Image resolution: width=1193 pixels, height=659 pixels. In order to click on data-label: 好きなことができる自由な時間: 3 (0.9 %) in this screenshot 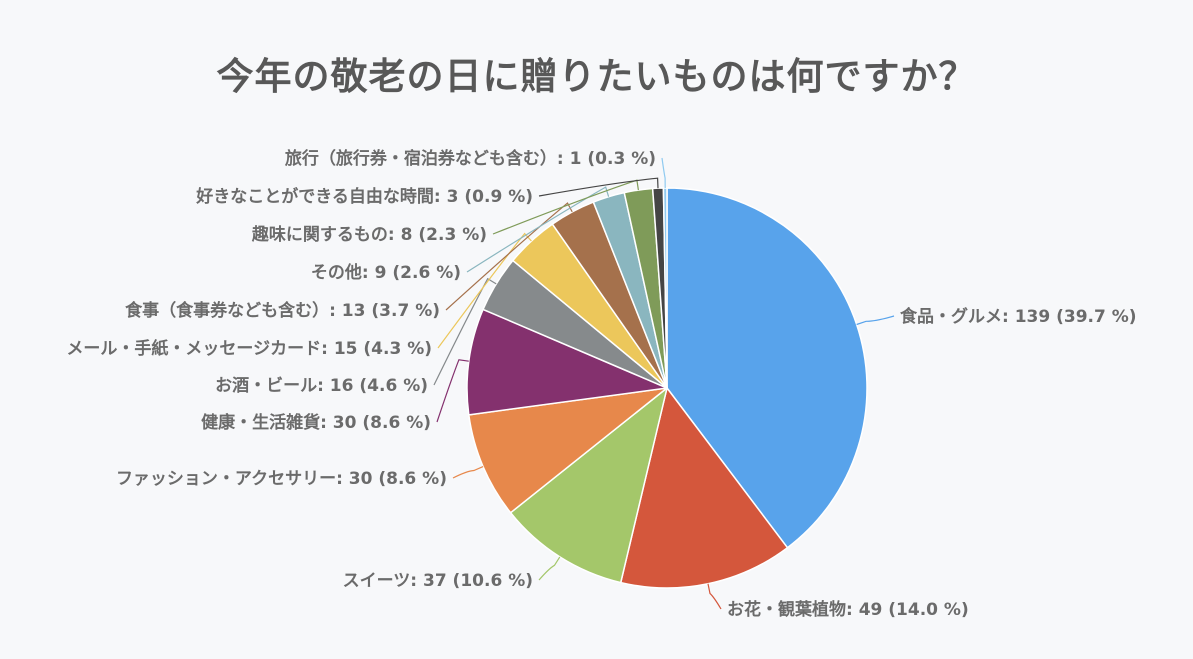, I will do `click(364, 196)`.